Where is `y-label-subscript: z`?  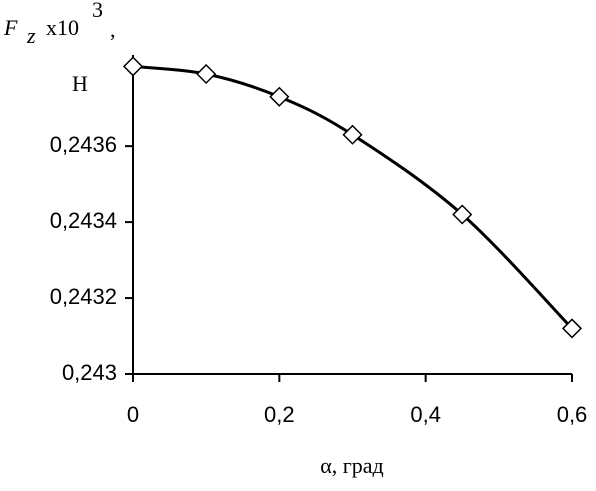
y-label-subscript: z is located at coordinates (31, 35).